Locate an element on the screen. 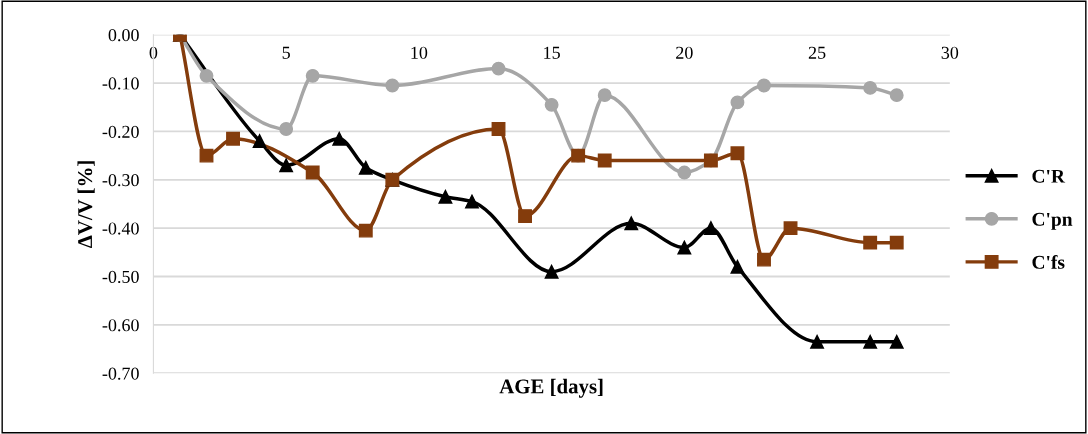 The height and width of the screenshot is (434, 1088). x-tick-label: 30 is located at coordinates (950, 52).